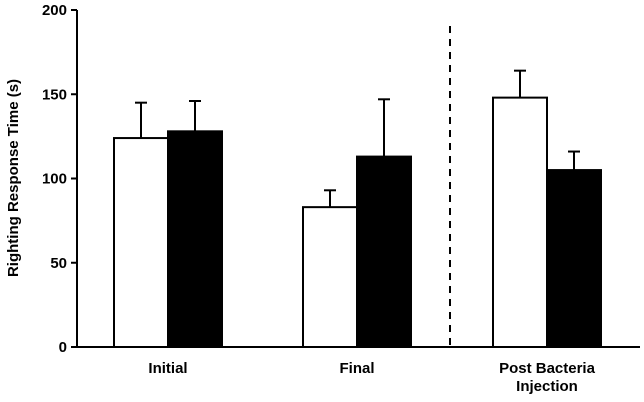 This screenshot has height=402, width=644. I want to click on x-axis: Initial Final Post Bacteria Injection, so click(358, 370).